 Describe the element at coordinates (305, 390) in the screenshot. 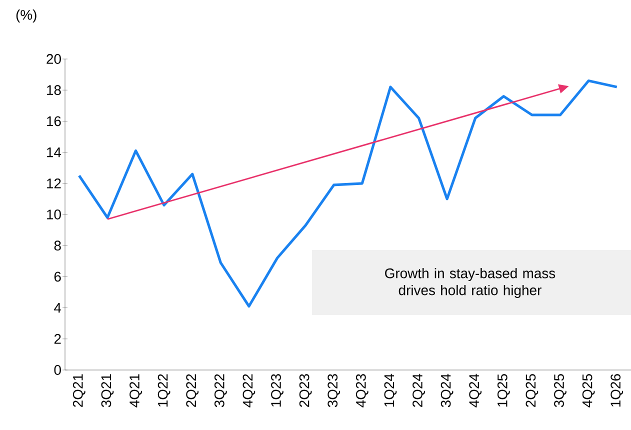

I see `x-tick-label: 2Q23` at that location.